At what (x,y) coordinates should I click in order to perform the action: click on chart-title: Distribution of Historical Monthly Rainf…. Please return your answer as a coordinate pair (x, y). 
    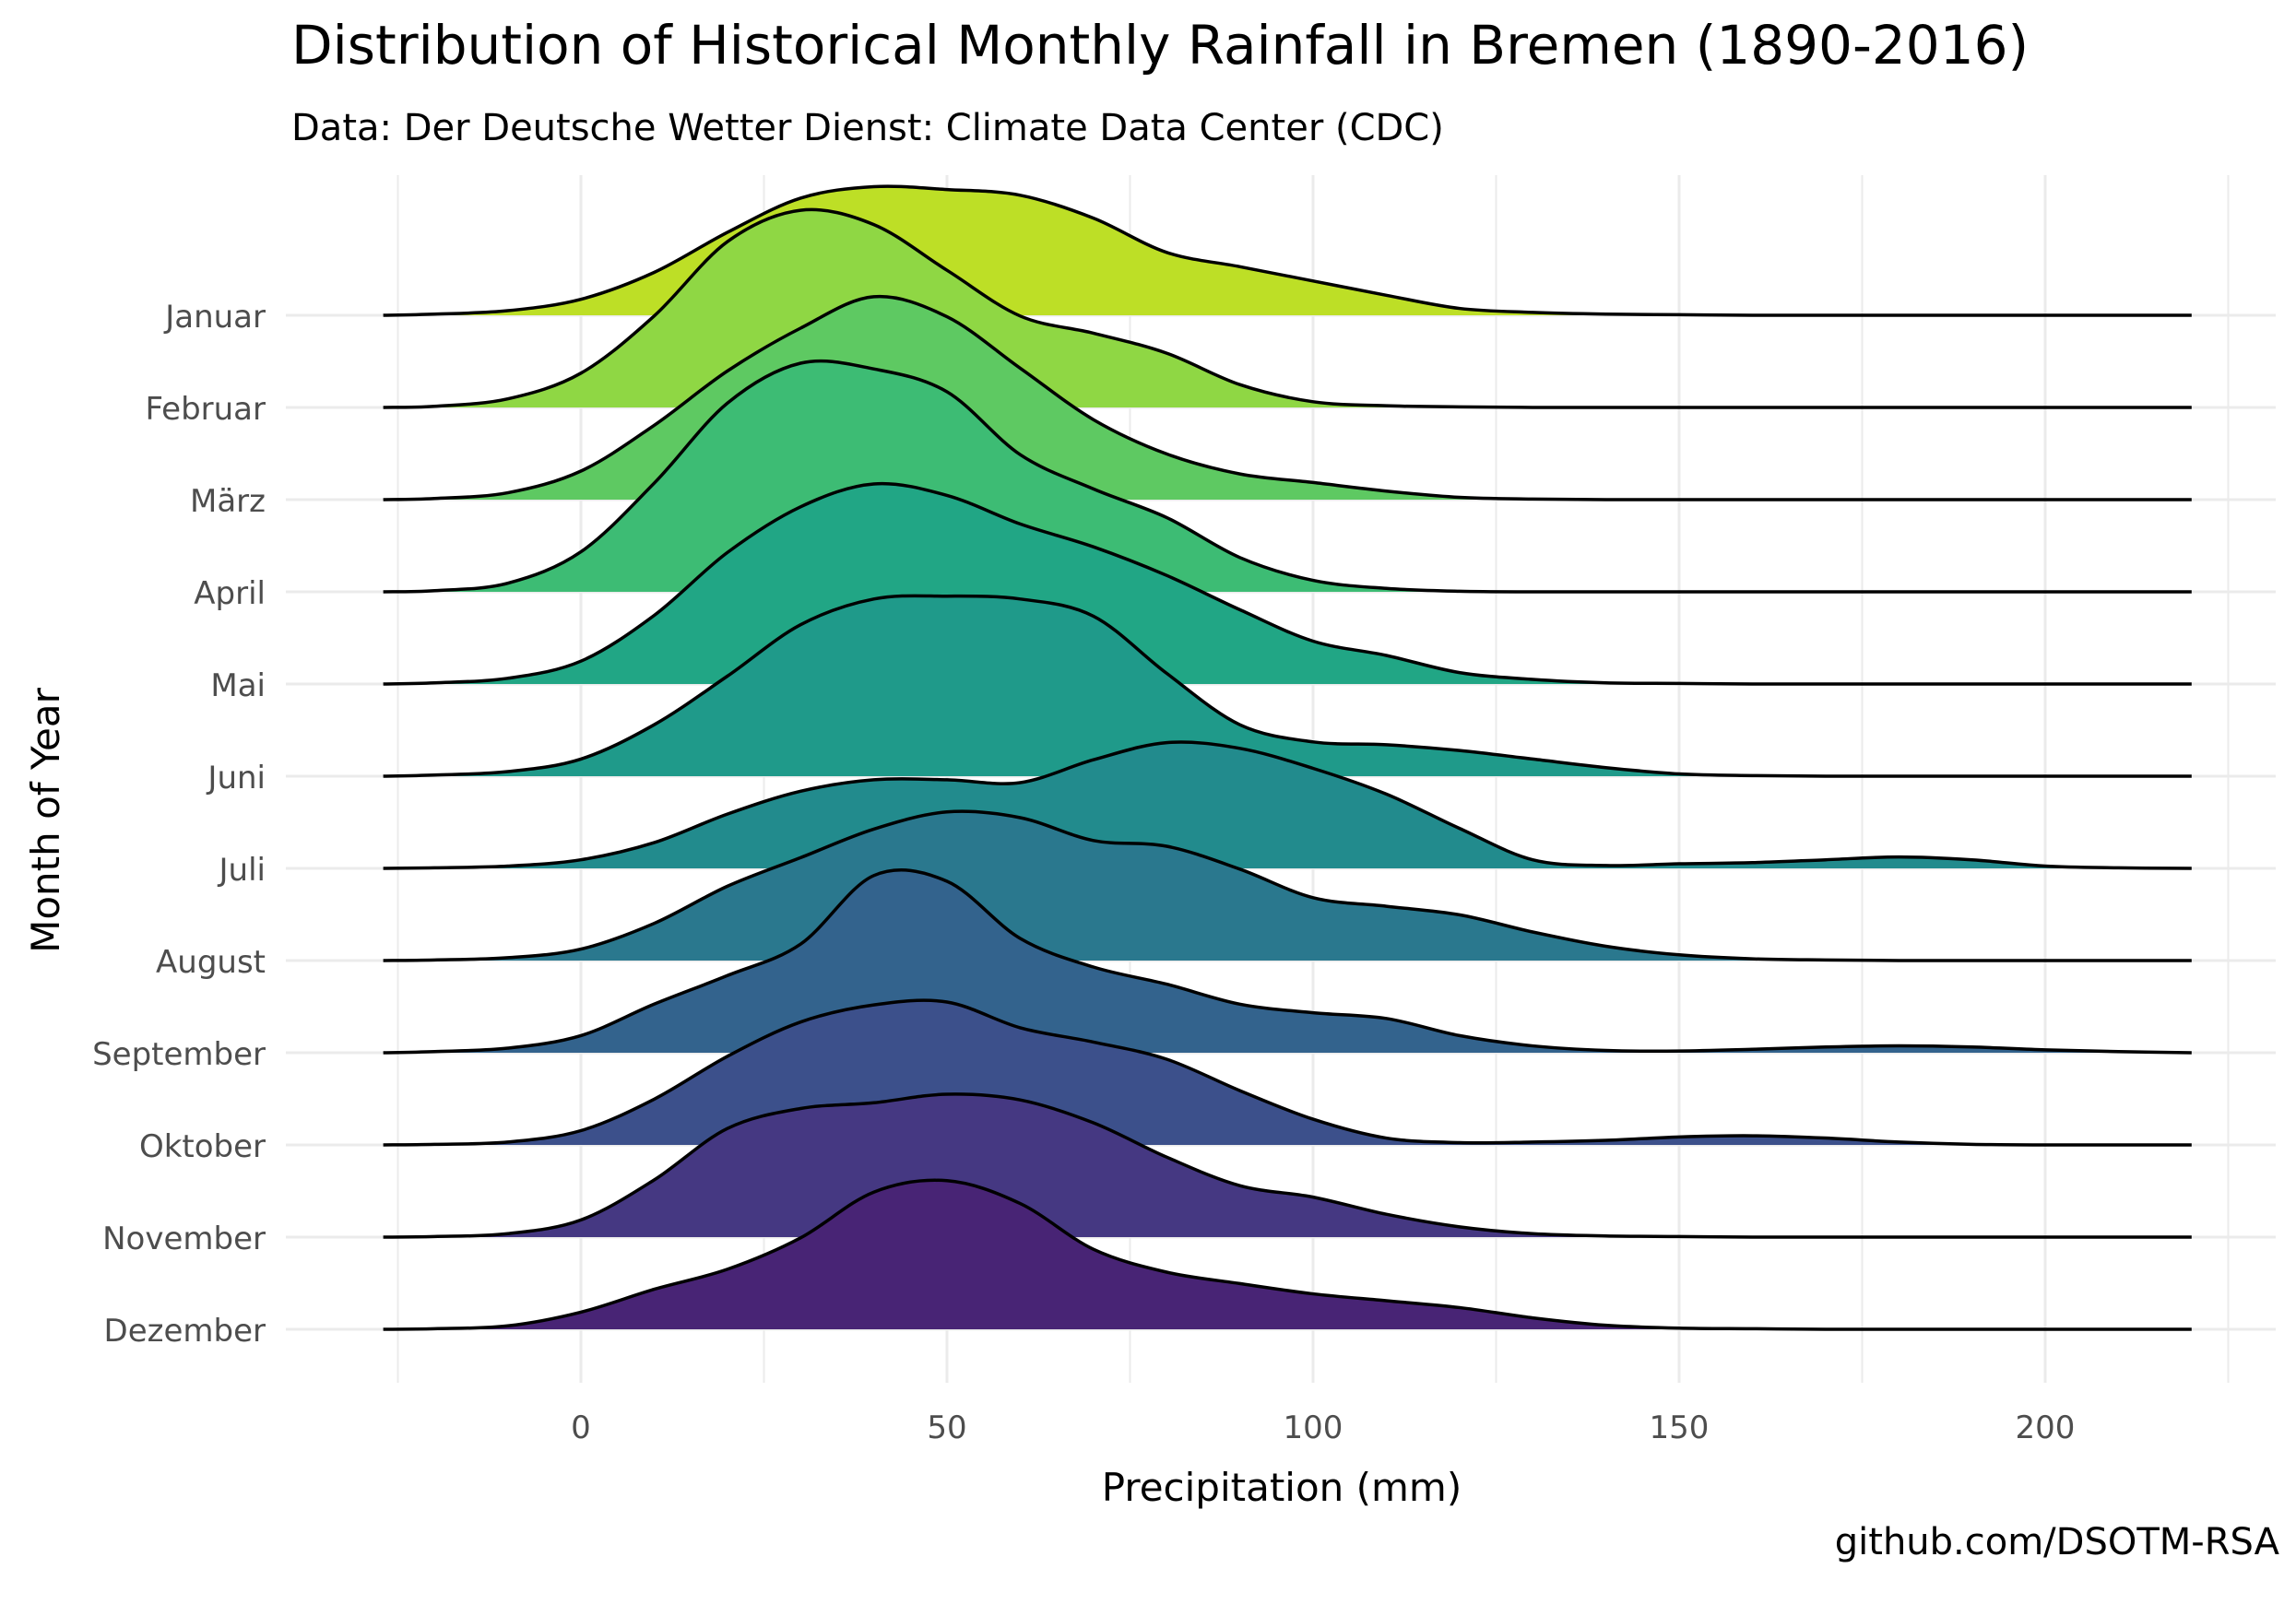
    Looking at the image, I should click on (1160, 45).